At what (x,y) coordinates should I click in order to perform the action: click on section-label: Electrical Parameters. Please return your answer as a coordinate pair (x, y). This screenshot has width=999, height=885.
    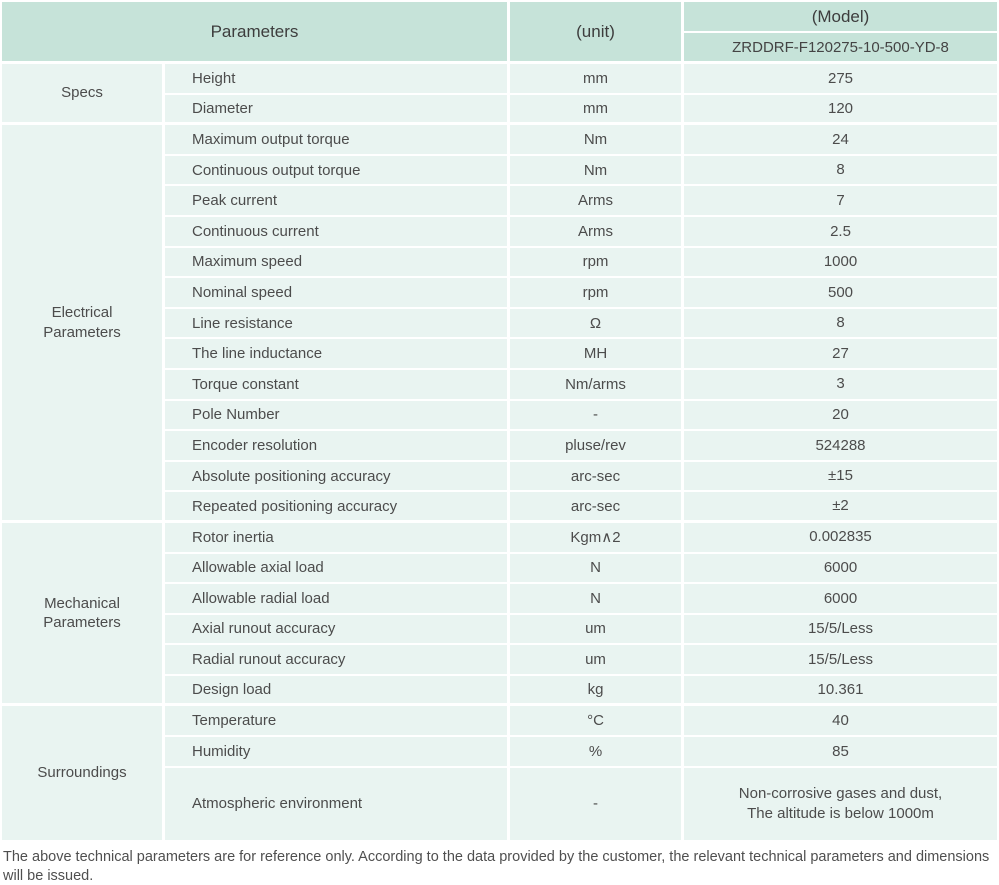
    Looking at the image, I should click on (83, 324).